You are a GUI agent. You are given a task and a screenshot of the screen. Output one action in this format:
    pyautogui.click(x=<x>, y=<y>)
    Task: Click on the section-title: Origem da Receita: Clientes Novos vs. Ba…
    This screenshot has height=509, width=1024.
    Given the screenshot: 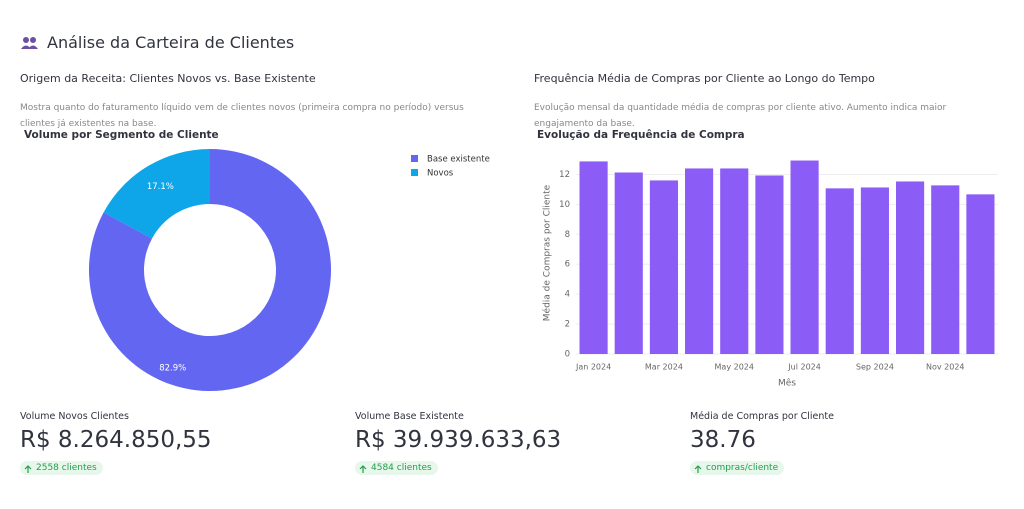 What is the action you would take?
    pyautogui.click(x=168, y=78)
    